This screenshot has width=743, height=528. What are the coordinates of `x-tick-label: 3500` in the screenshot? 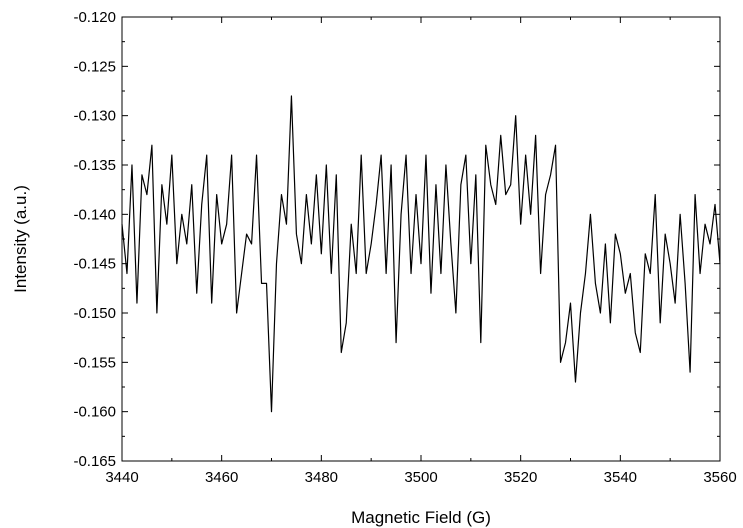 It's located at (420, 477).